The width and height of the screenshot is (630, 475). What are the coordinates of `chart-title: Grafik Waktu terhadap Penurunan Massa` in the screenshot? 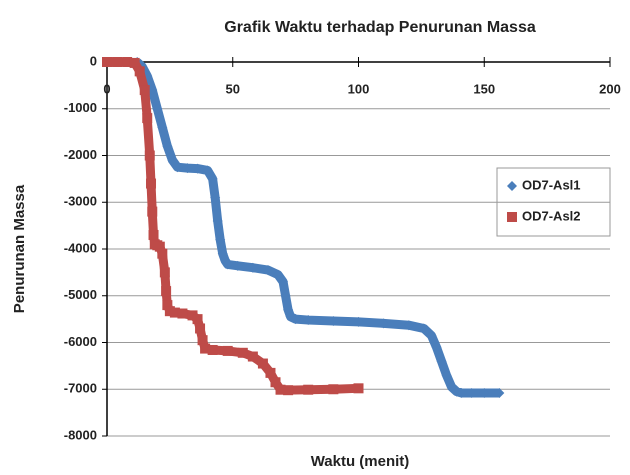 It's located at (380, 27).